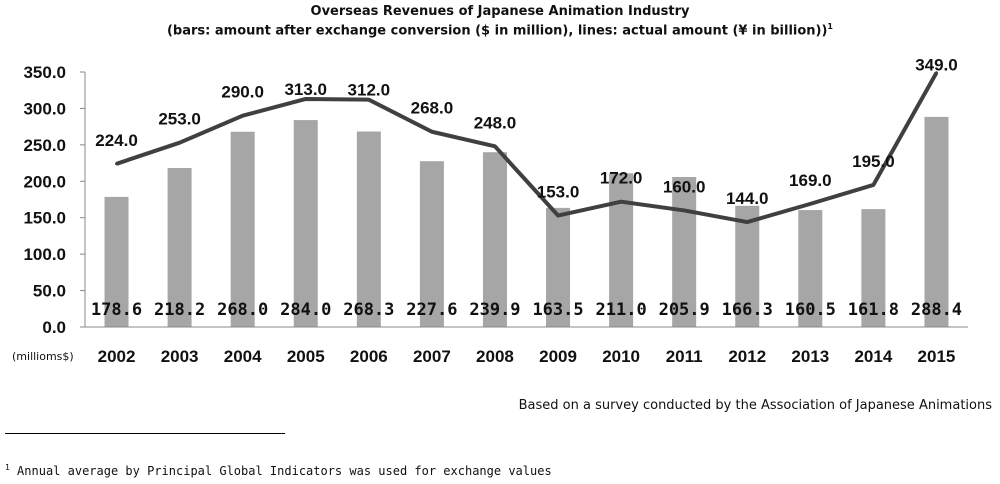 This screenshot has width=1000, height=484. What do you see at coordinates (558, 356) in the screenshot?
I see `x-tick-label: 2009` at bounding box center [558, 356].